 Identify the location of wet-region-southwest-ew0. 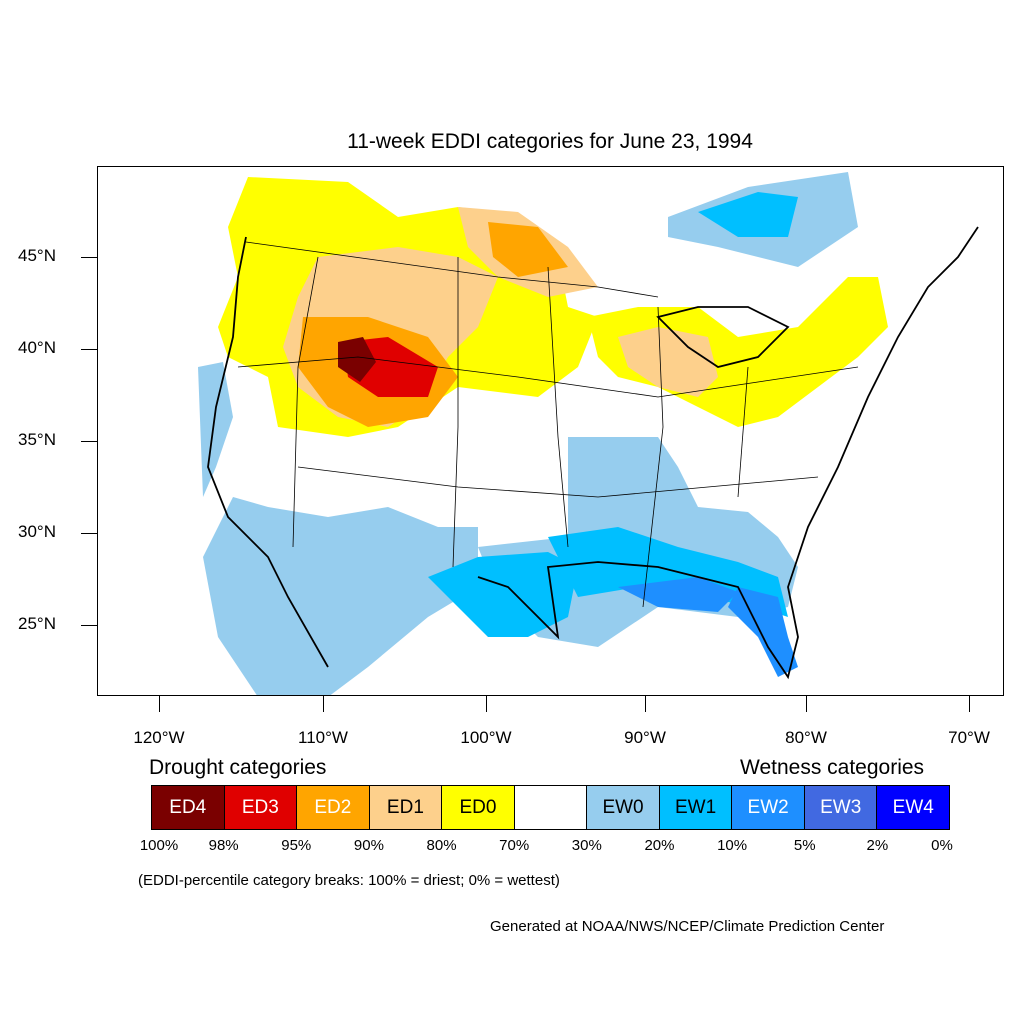
(340, 596).